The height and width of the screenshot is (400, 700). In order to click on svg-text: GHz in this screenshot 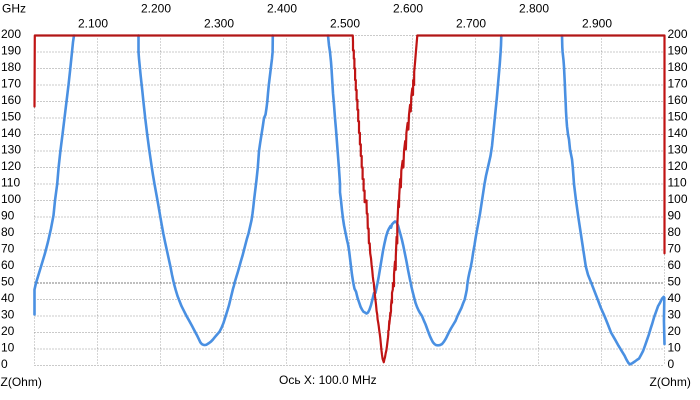, I will do `click(14, 9)`.